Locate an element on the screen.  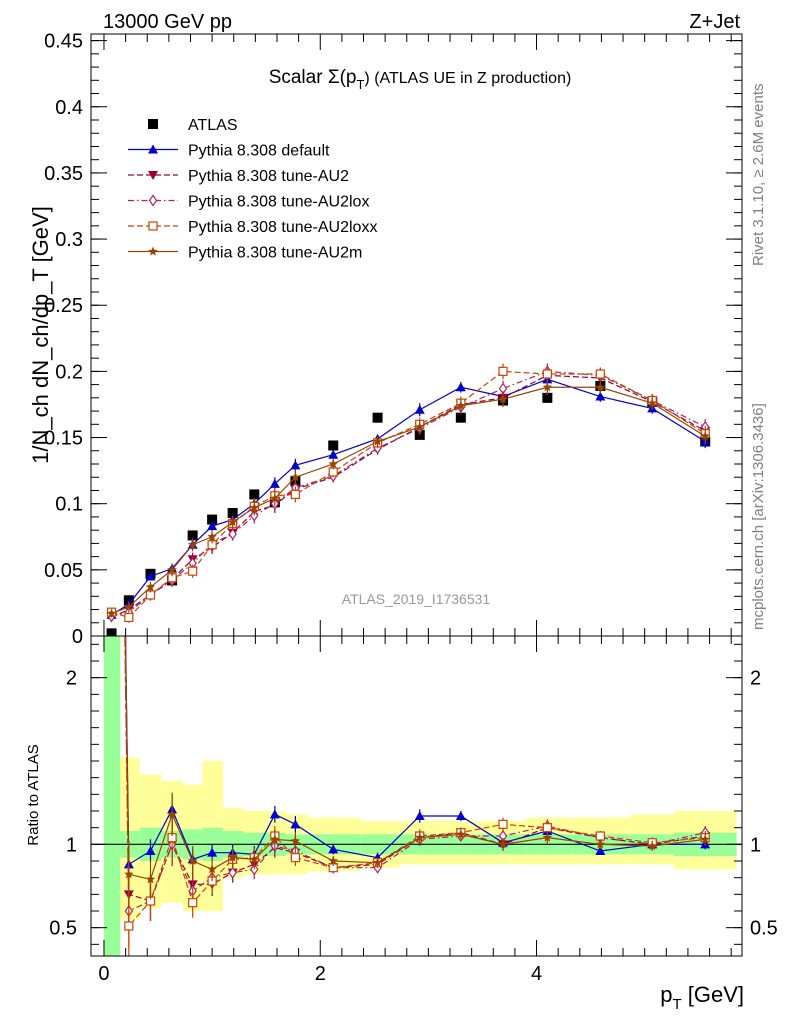
main-ytick-label: 0.1 is located at coordinates (69, 505).